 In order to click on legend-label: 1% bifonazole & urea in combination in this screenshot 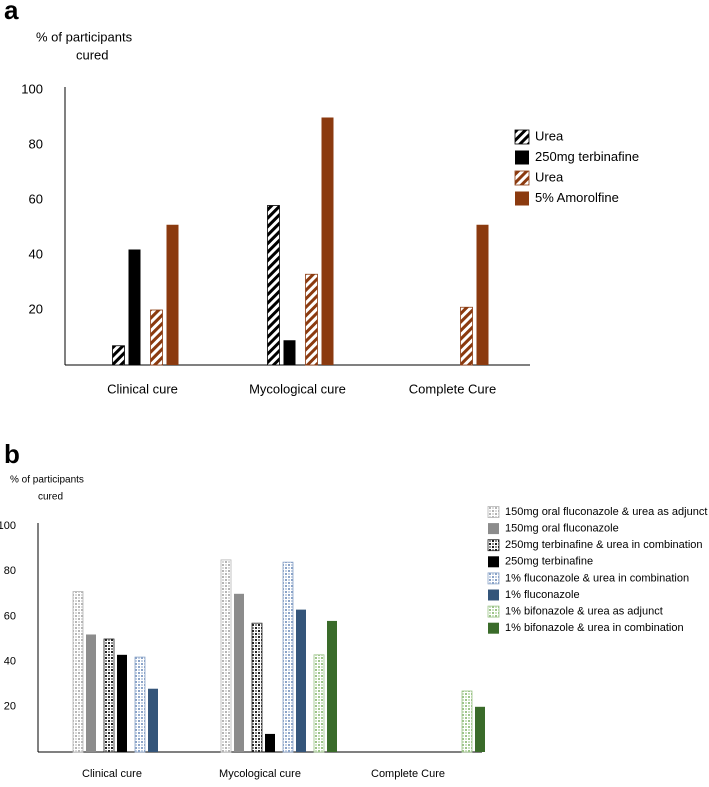, I will do `click(594, 628)`.